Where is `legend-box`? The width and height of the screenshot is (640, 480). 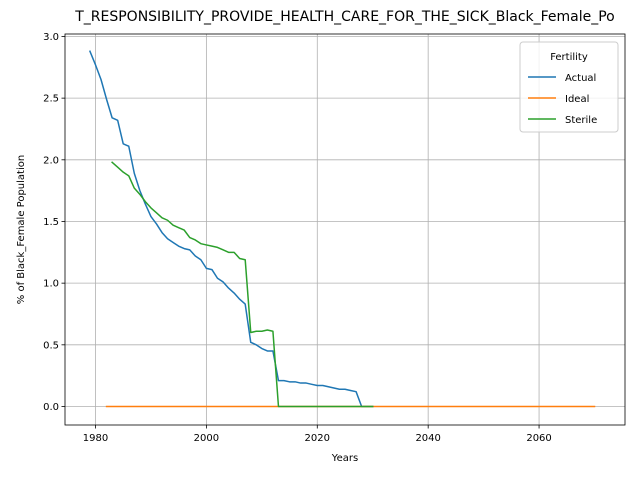
legend-box is located at coordinates (569, 87).